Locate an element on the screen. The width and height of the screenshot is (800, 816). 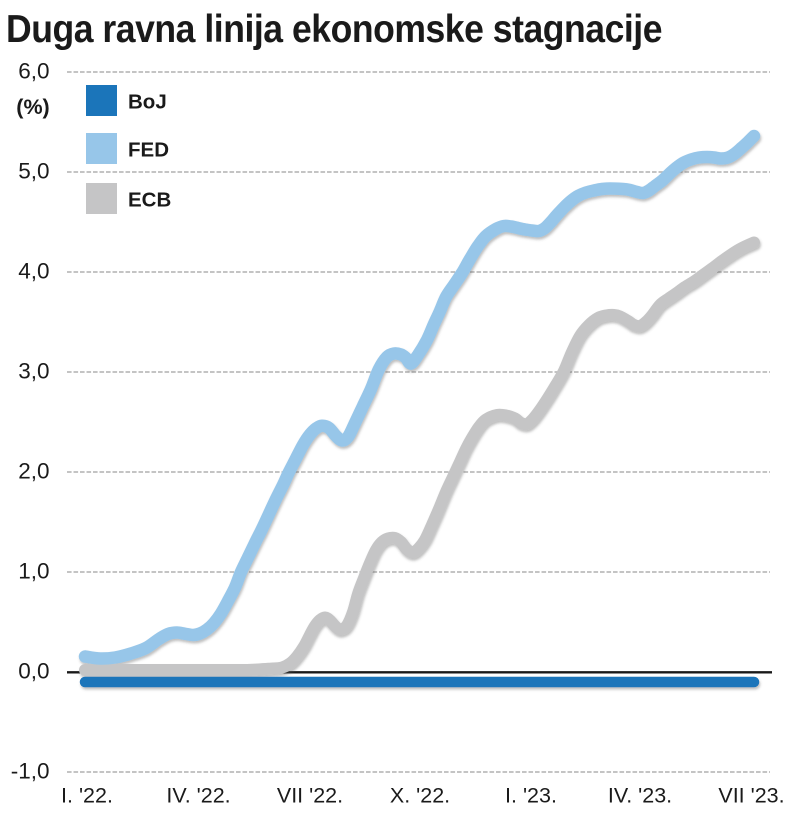
svg-text: I. '22. is located at coordinates (87, 796).